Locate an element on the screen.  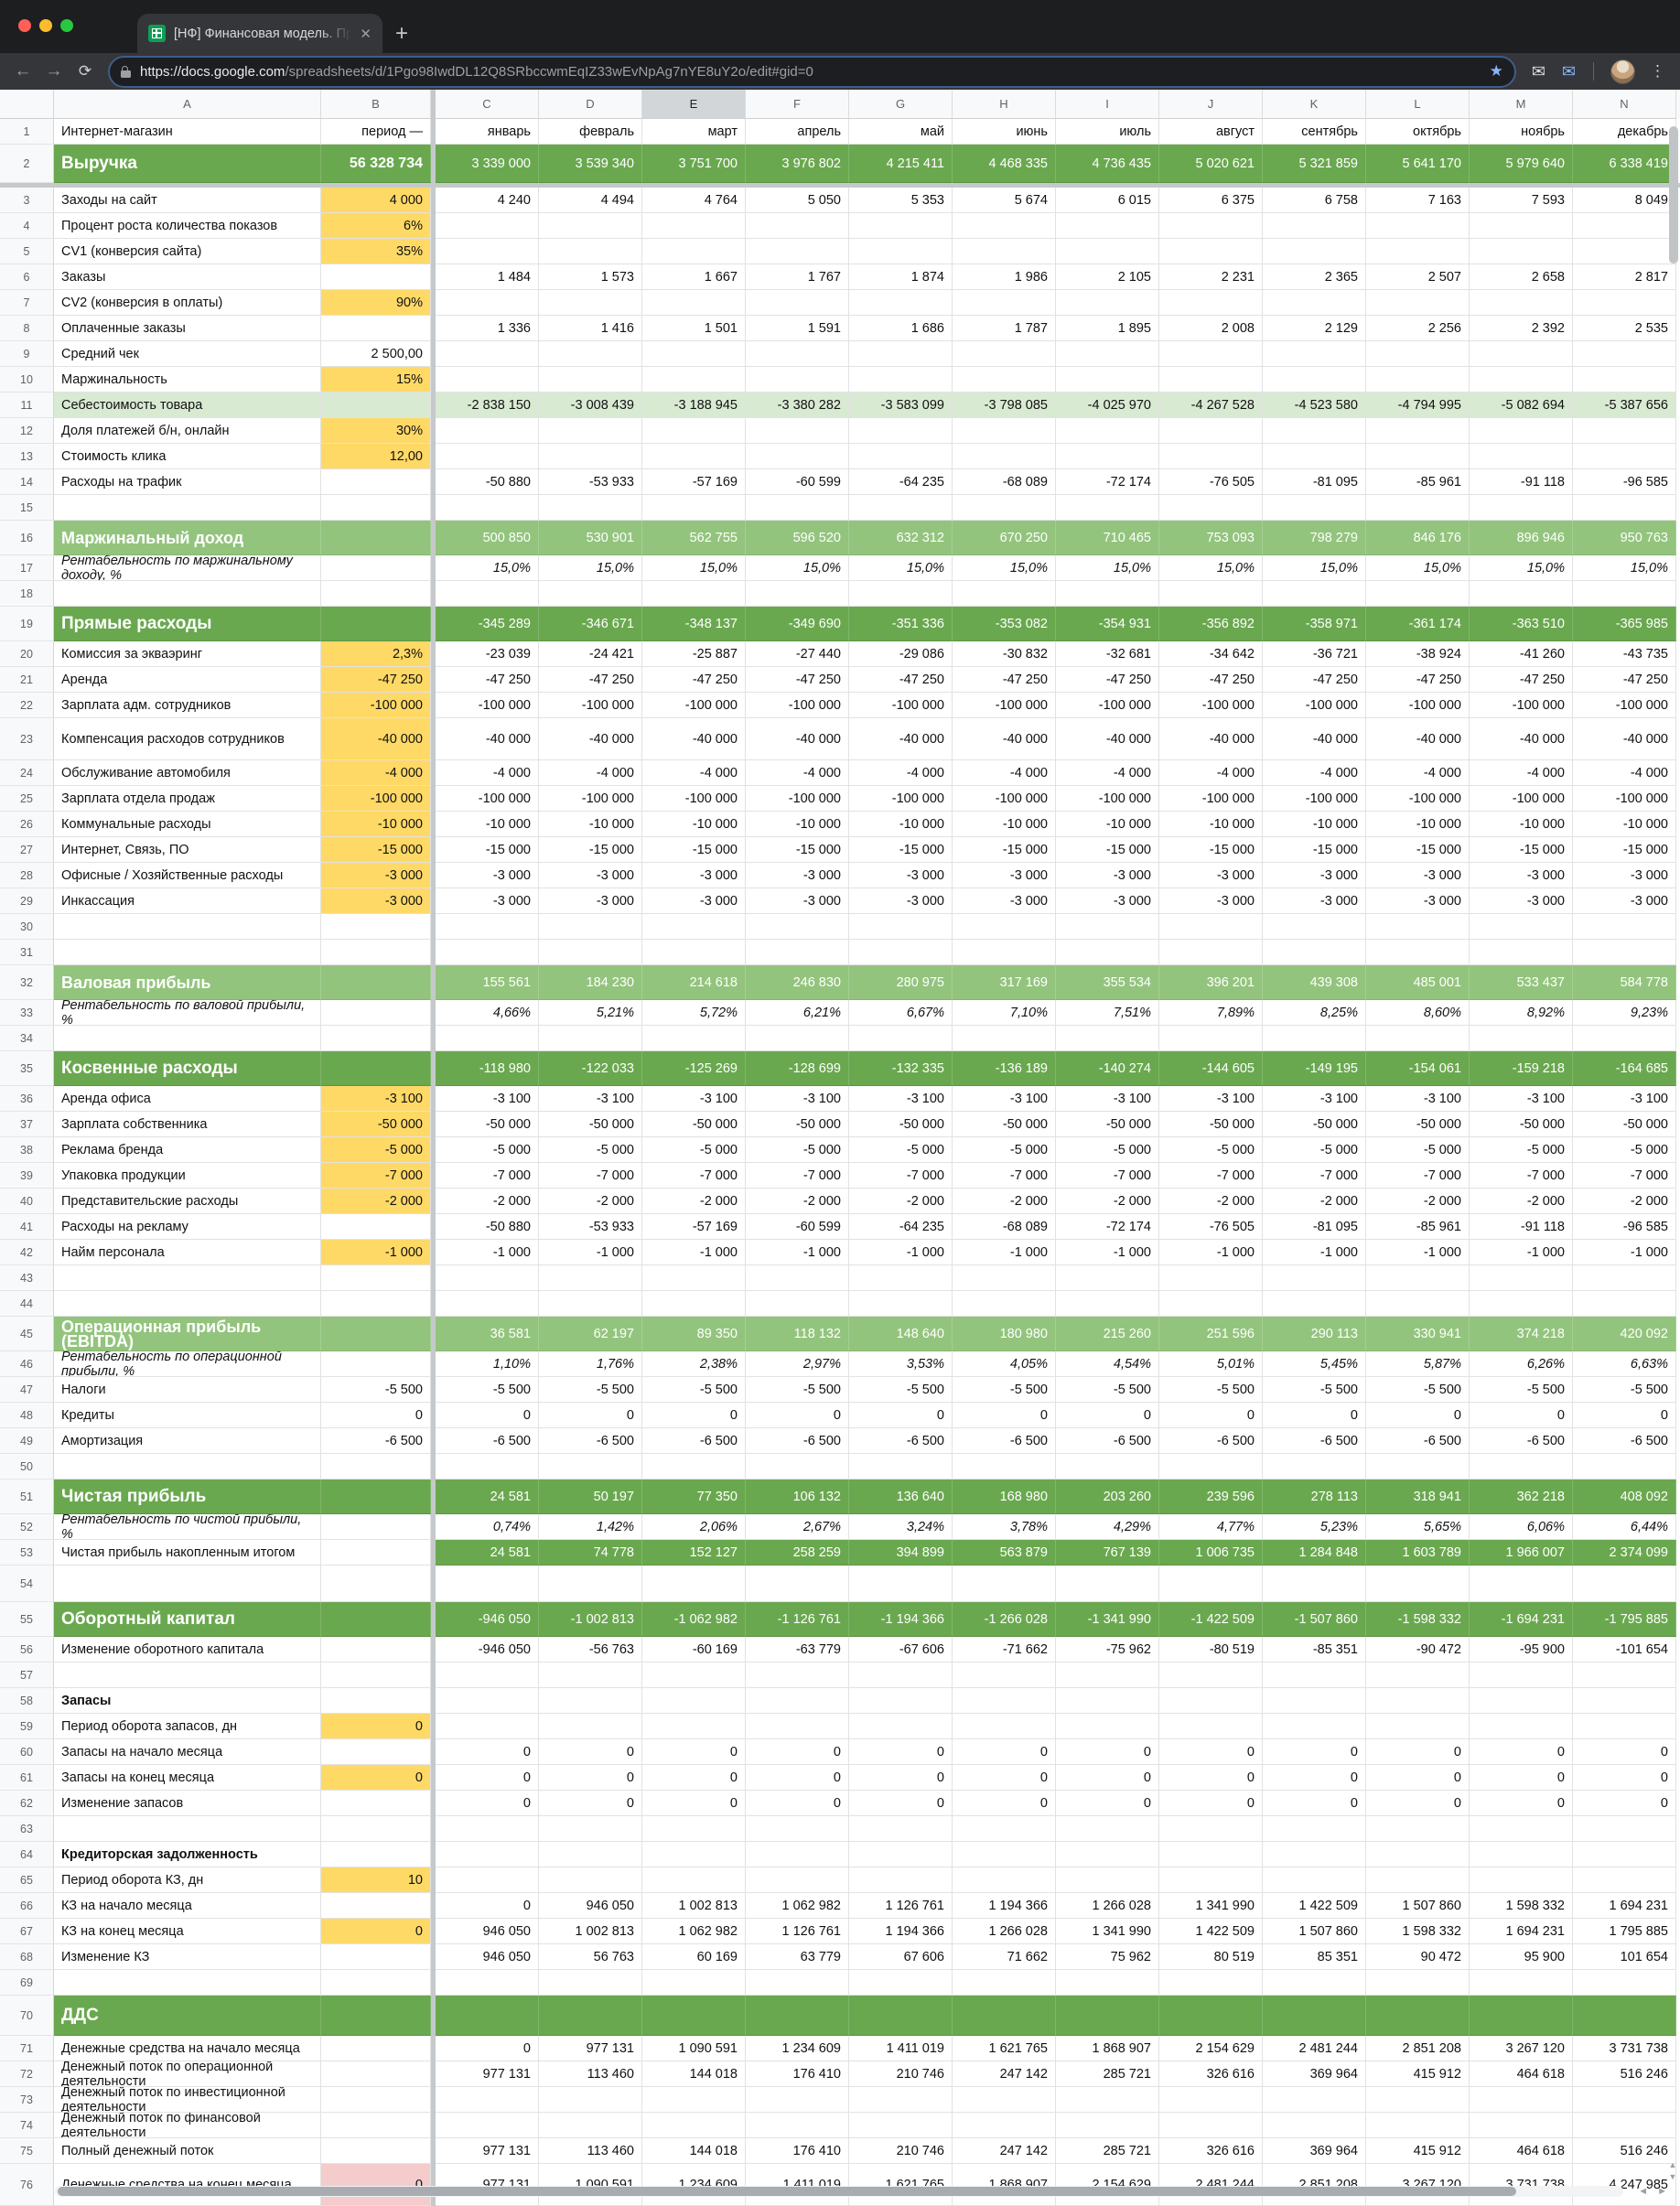
row-header: 59 is located at coordinates (27, 1727).